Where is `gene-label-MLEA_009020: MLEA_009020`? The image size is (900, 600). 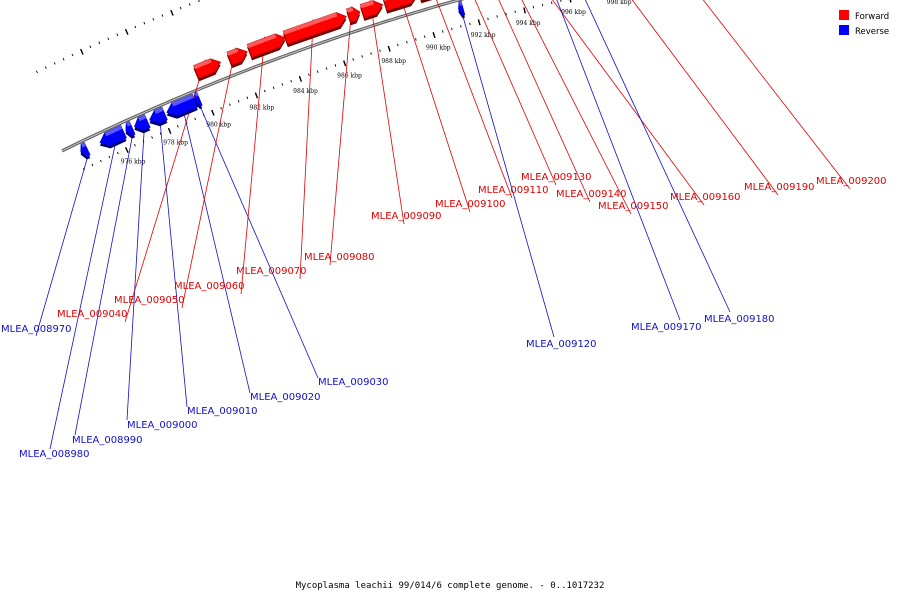
gene-label-MLEA_009020: MLEA_009020 is located at coordinates (285, 397).